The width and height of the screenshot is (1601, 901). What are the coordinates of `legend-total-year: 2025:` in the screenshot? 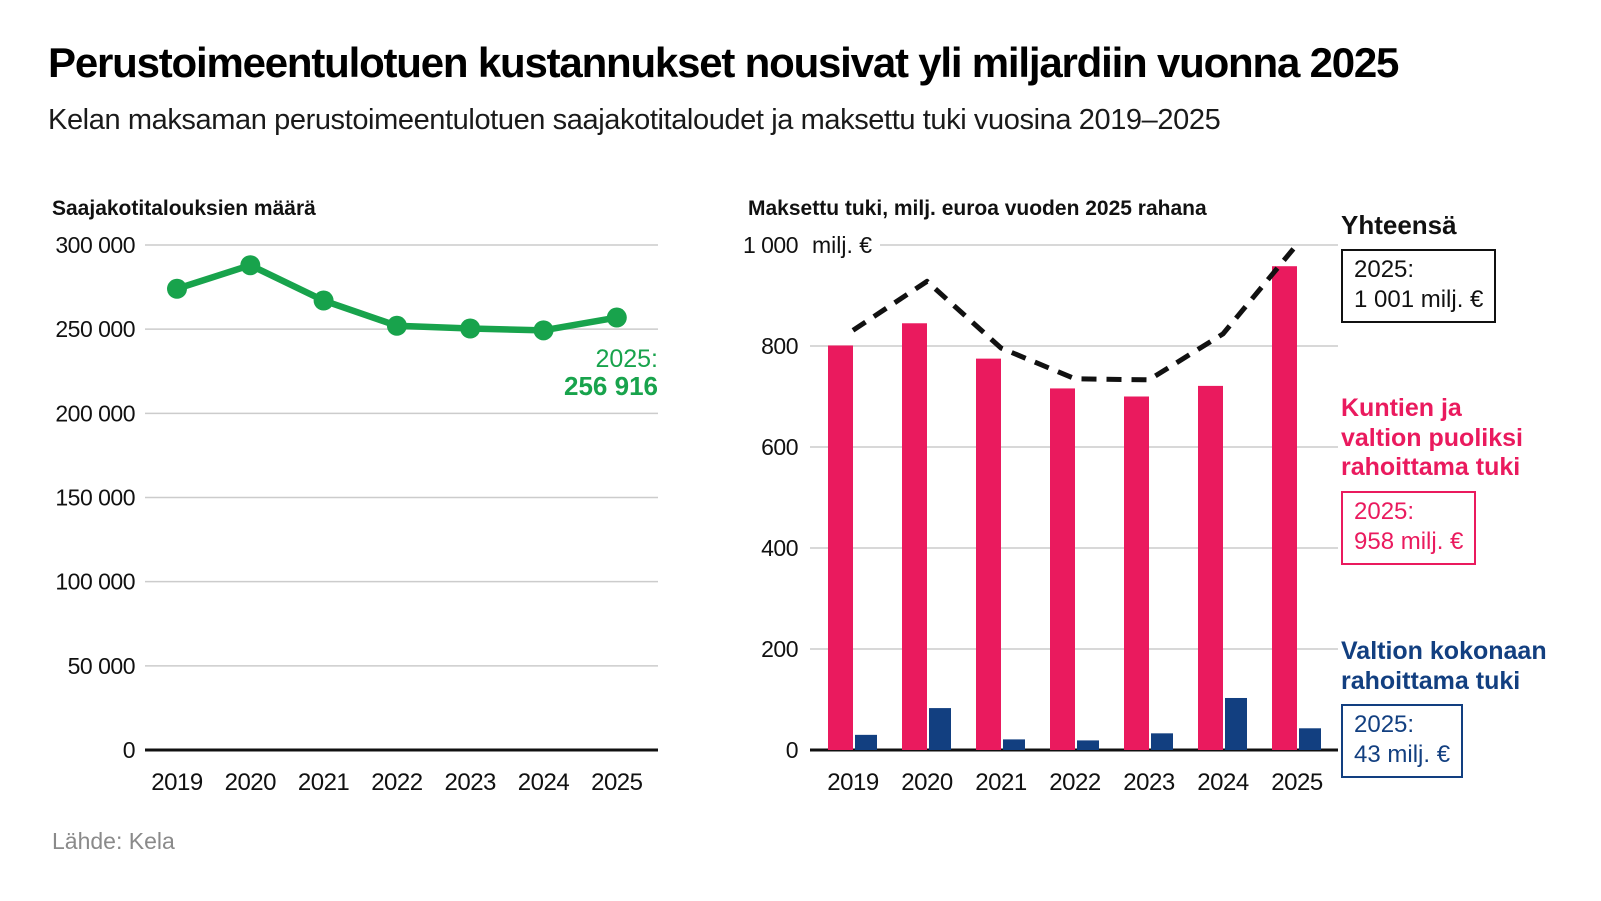 It's located at (1384, 269).